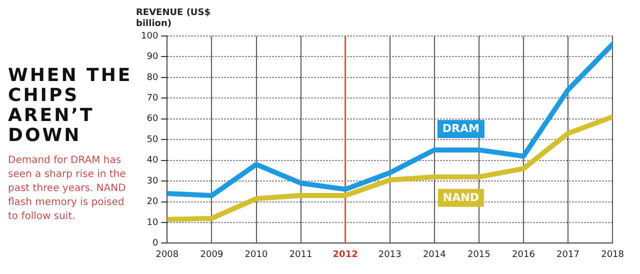  Describe the element at coordinates (149, 36) in the screenshot. I see `y-tick-label: 100` at that location.